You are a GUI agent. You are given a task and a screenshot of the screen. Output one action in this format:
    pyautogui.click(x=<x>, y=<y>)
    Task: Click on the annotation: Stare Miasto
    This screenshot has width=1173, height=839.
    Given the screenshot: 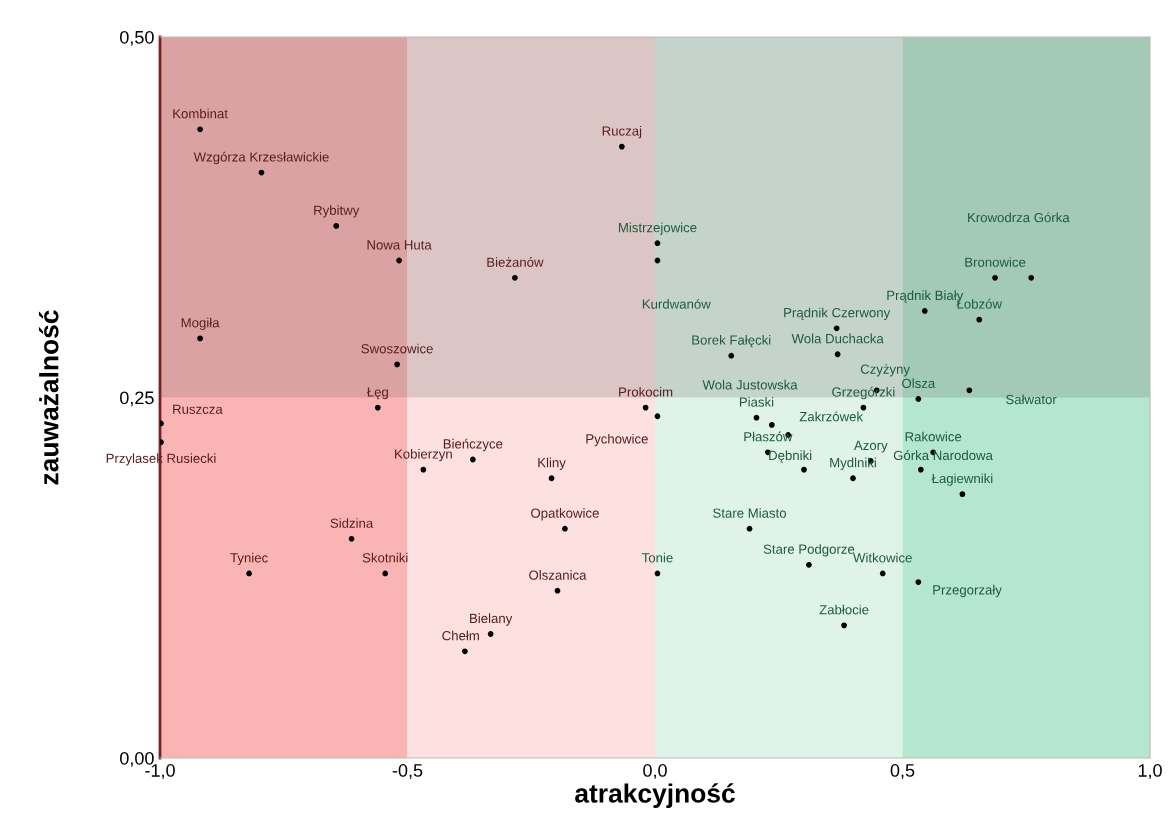 What is the action you would take?
    pyautogui.click(x=750, y=513)
    